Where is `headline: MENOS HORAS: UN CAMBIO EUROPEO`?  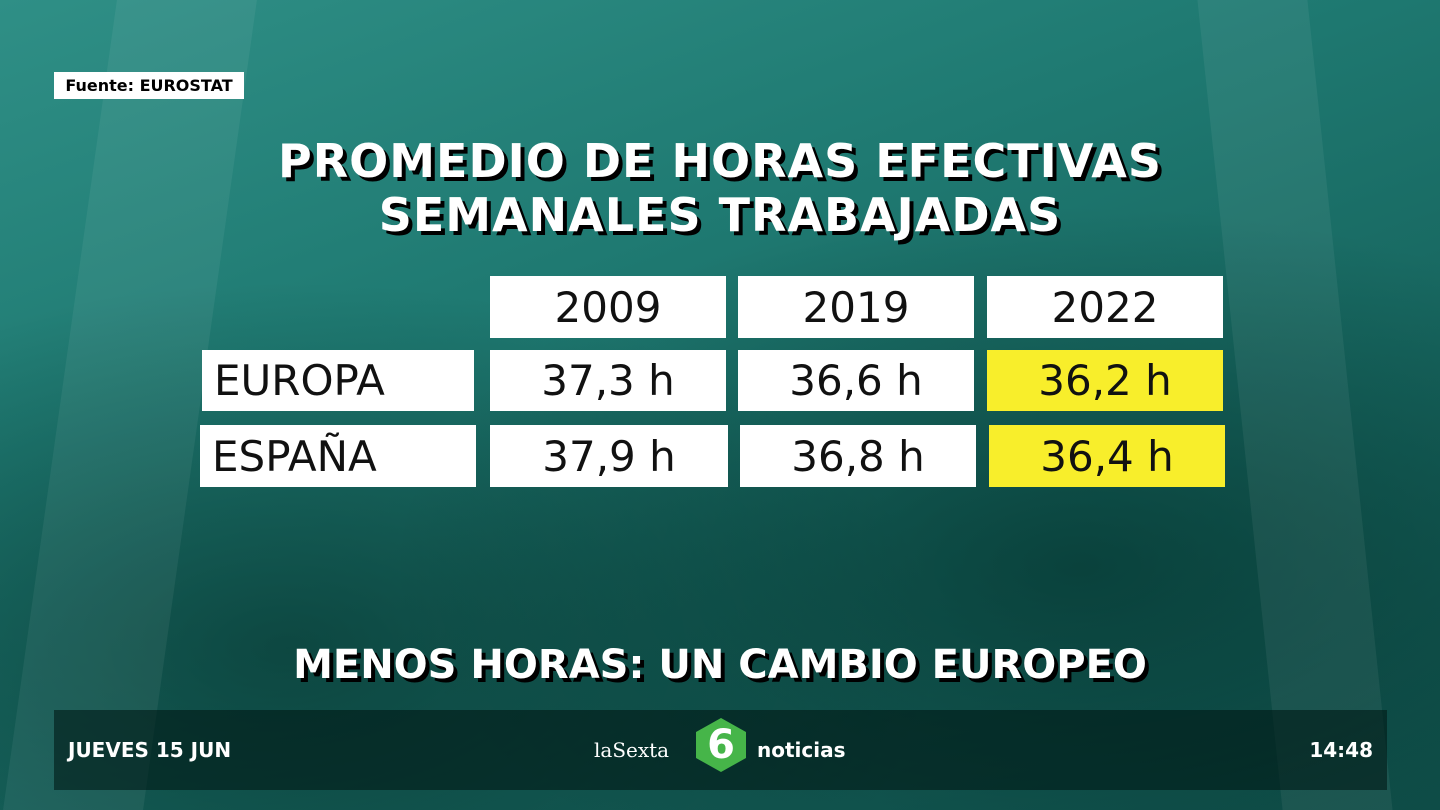
headline: MENOS HORAS: UN CAMBIO EUROPEO is located at coordinates (720, 665).